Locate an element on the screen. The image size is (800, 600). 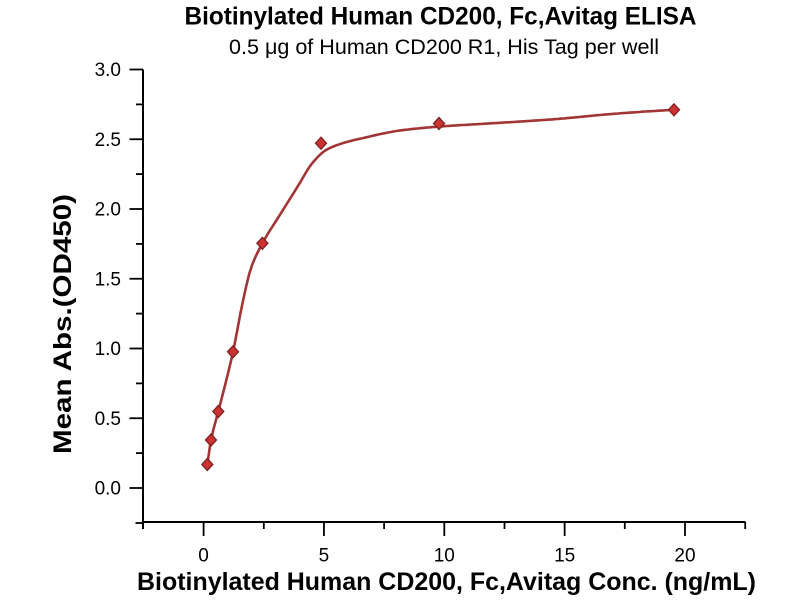
svg-text: 3.0 is located at coordinates (108, 70).